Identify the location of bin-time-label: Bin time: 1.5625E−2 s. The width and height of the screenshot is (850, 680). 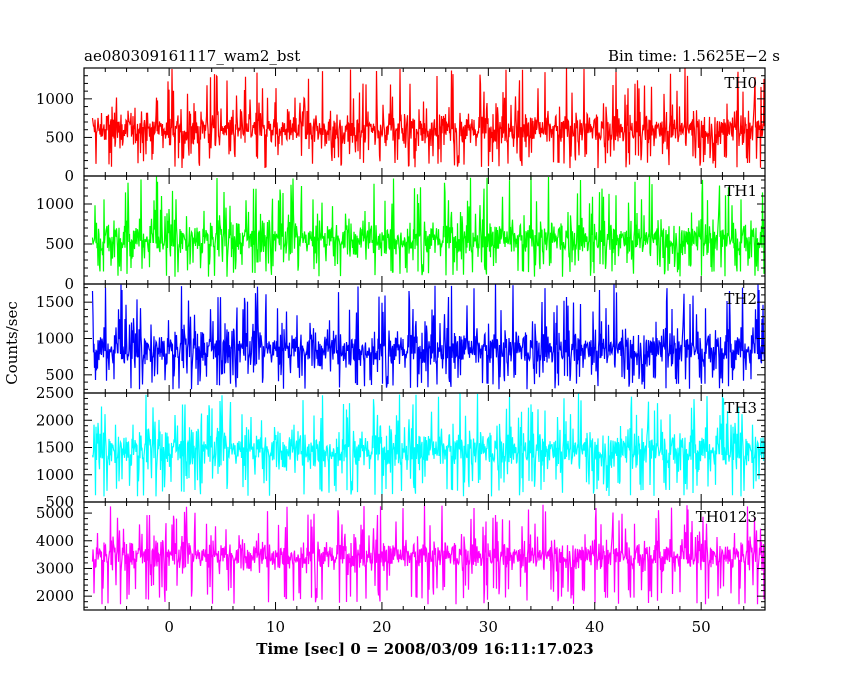
(694, 56).